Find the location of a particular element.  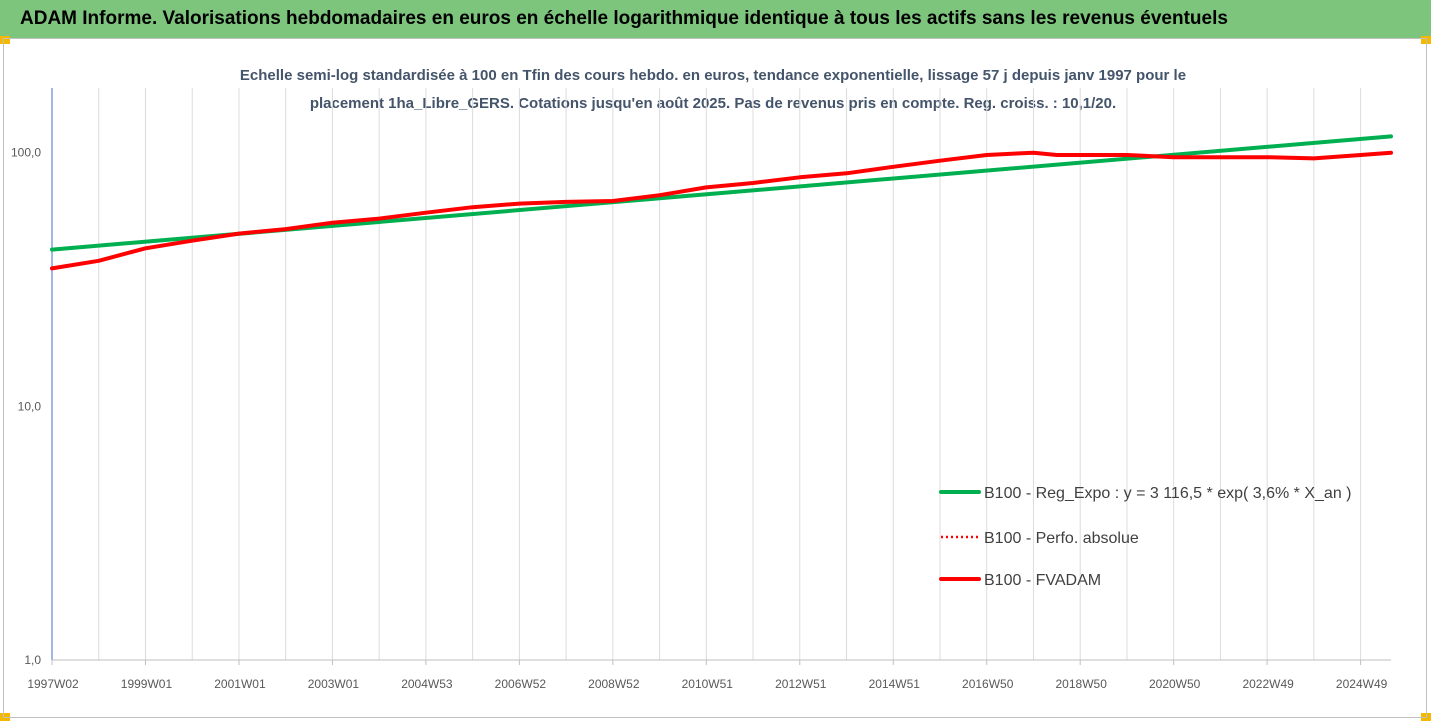

y-tick-label: 10,0 is located at coordinates (30, 406).